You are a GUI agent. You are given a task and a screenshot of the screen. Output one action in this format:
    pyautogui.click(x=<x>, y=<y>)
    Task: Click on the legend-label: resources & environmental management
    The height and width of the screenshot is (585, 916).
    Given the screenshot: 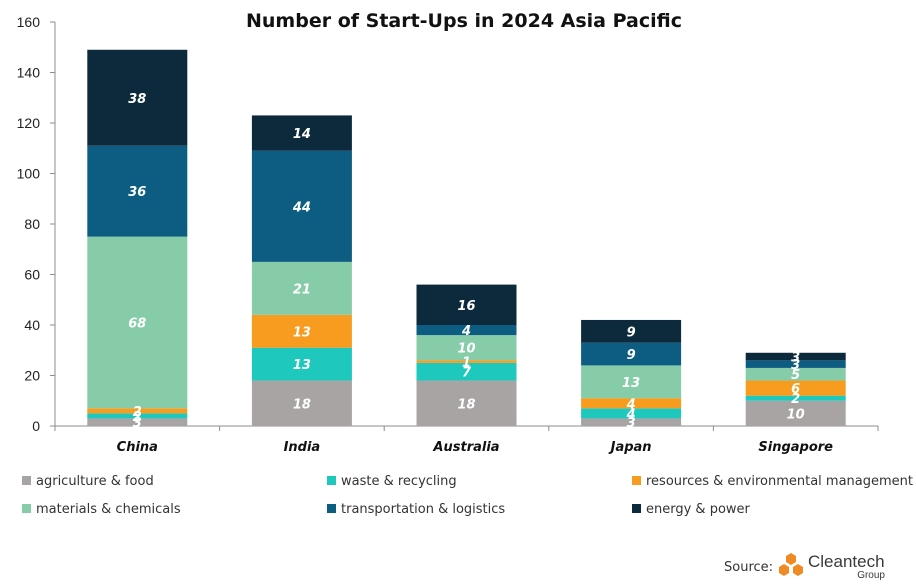 What is the action you would take?
    pyautogui.click(x=779, y=481)
    